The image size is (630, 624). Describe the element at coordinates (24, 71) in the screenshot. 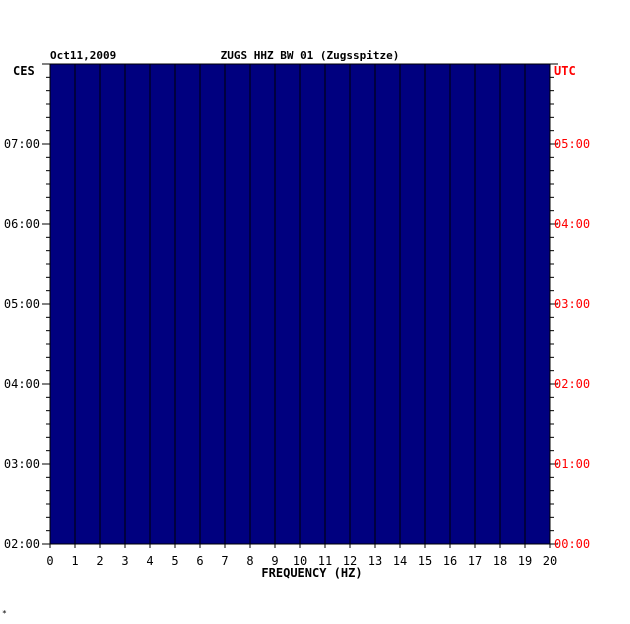

I see `left-timezone-label: CES` at that location.